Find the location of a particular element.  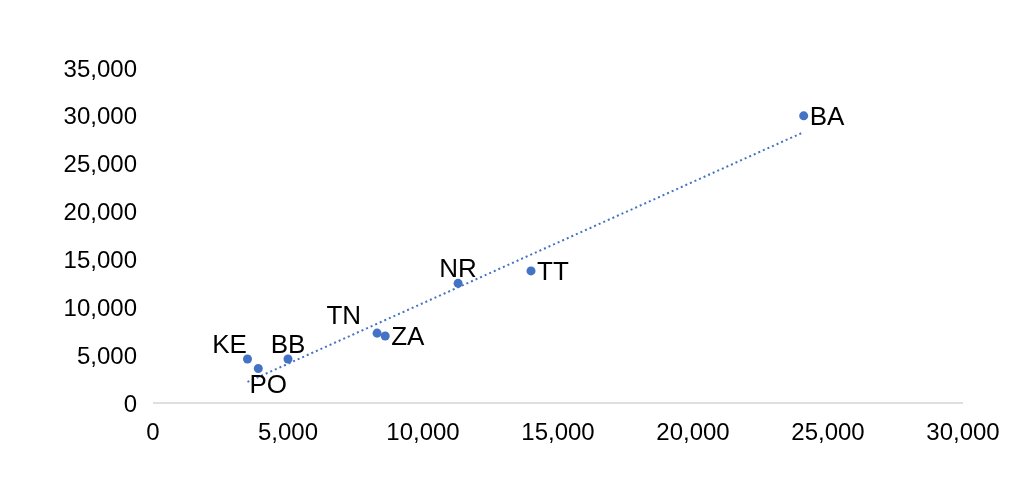

annotation: TT is located at coordinates (553, 271).